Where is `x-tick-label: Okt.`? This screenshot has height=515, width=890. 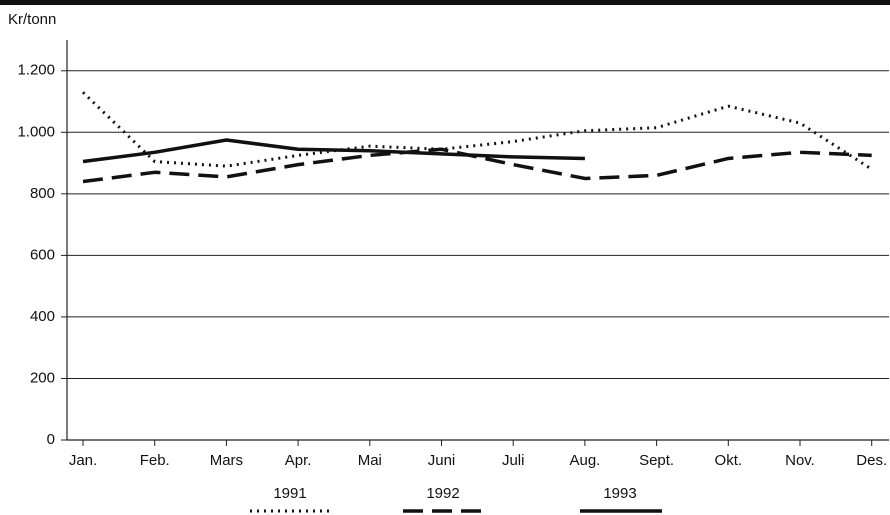 x-tick-label: Okt. is located at coordinates (729, 460).